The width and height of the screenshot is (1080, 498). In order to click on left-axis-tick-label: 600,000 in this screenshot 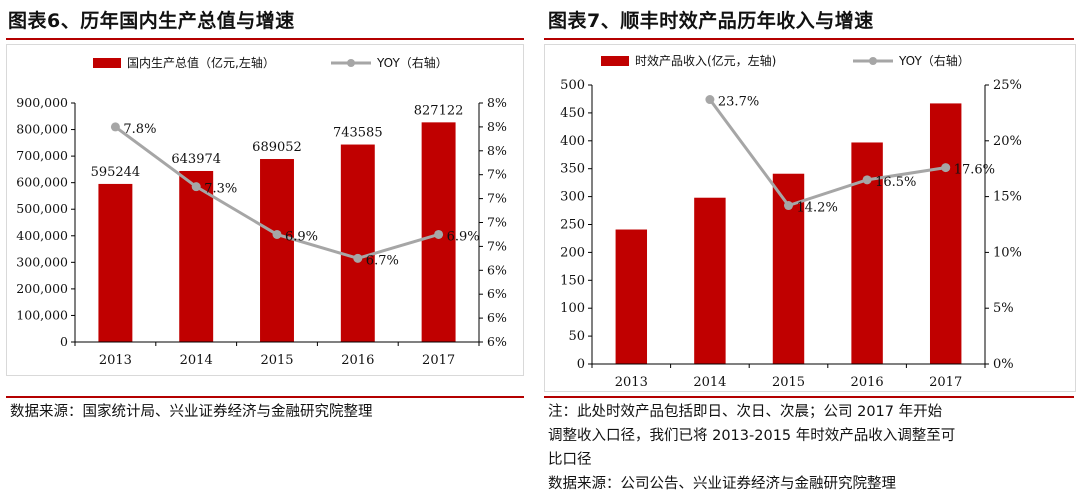, I will do `click(42, 182)`.